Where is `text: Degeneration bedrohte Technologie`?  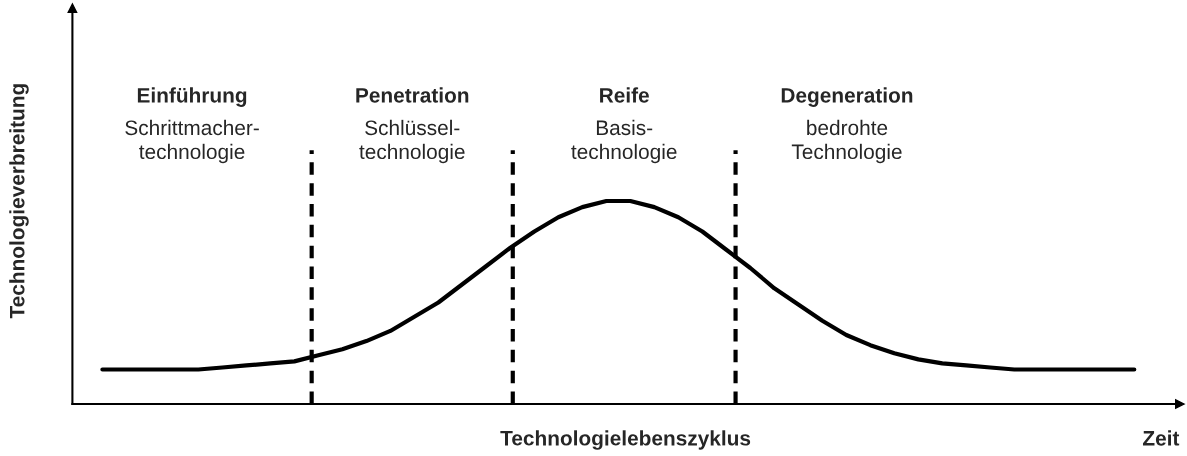
text: Degeneration bedrohte Technologie is located at coordinates (847, 125).